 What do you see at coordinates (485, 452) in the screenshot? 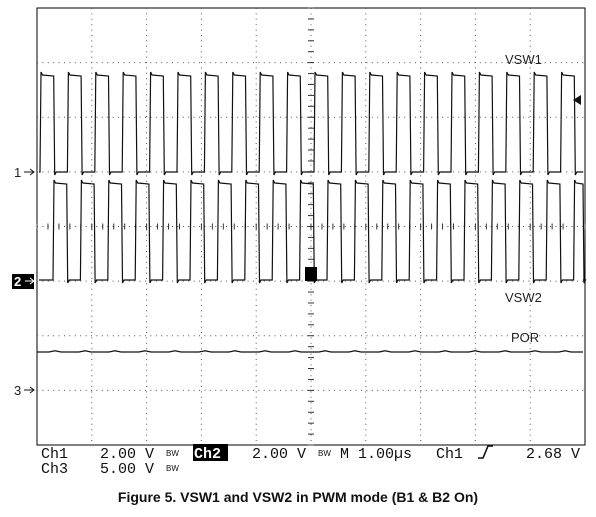
I see `trigger-slope` at bounding box center [485, 452].